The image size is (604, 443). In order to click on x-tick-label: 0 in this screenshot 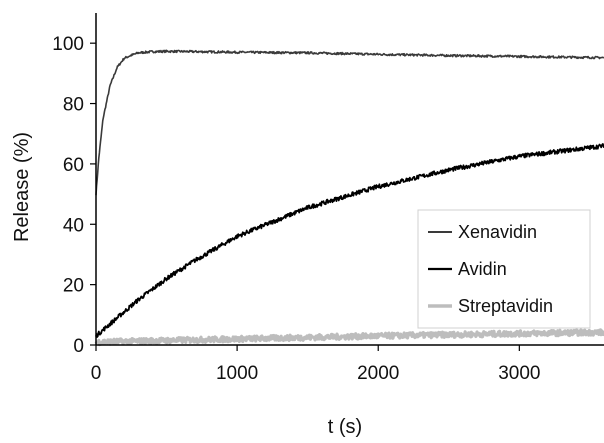, I will do `click(96, 373)`.